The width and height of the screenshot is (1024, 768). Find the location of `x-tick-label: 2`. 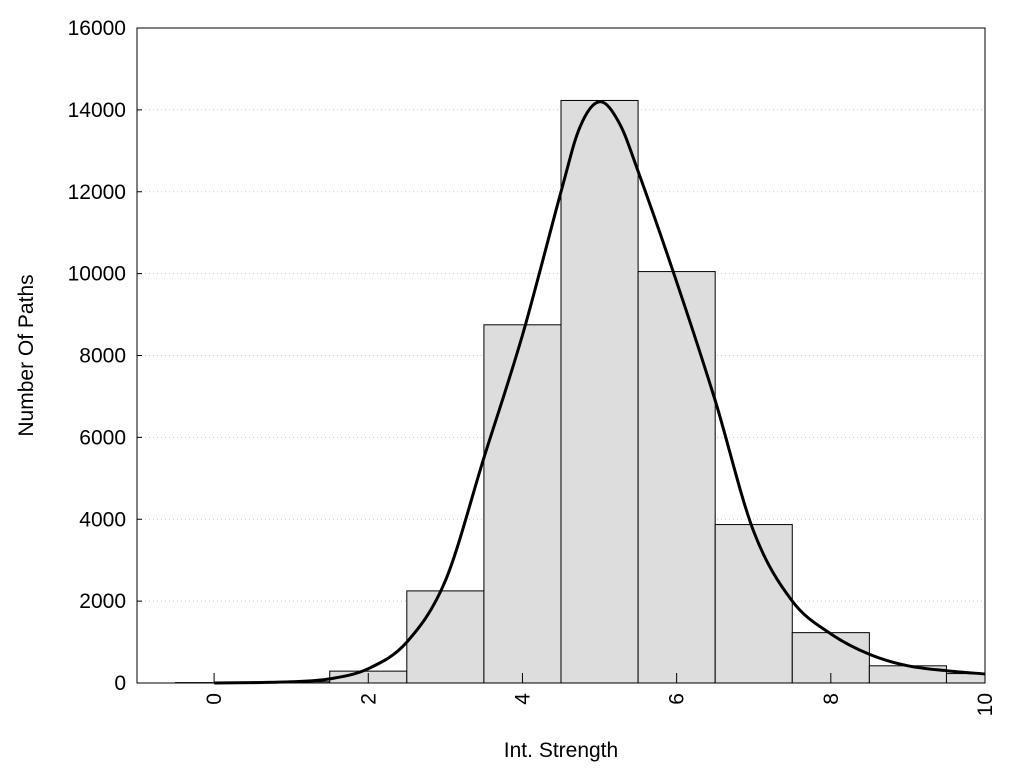

x-tick-label: 2 is located at coordinates (368, 699).